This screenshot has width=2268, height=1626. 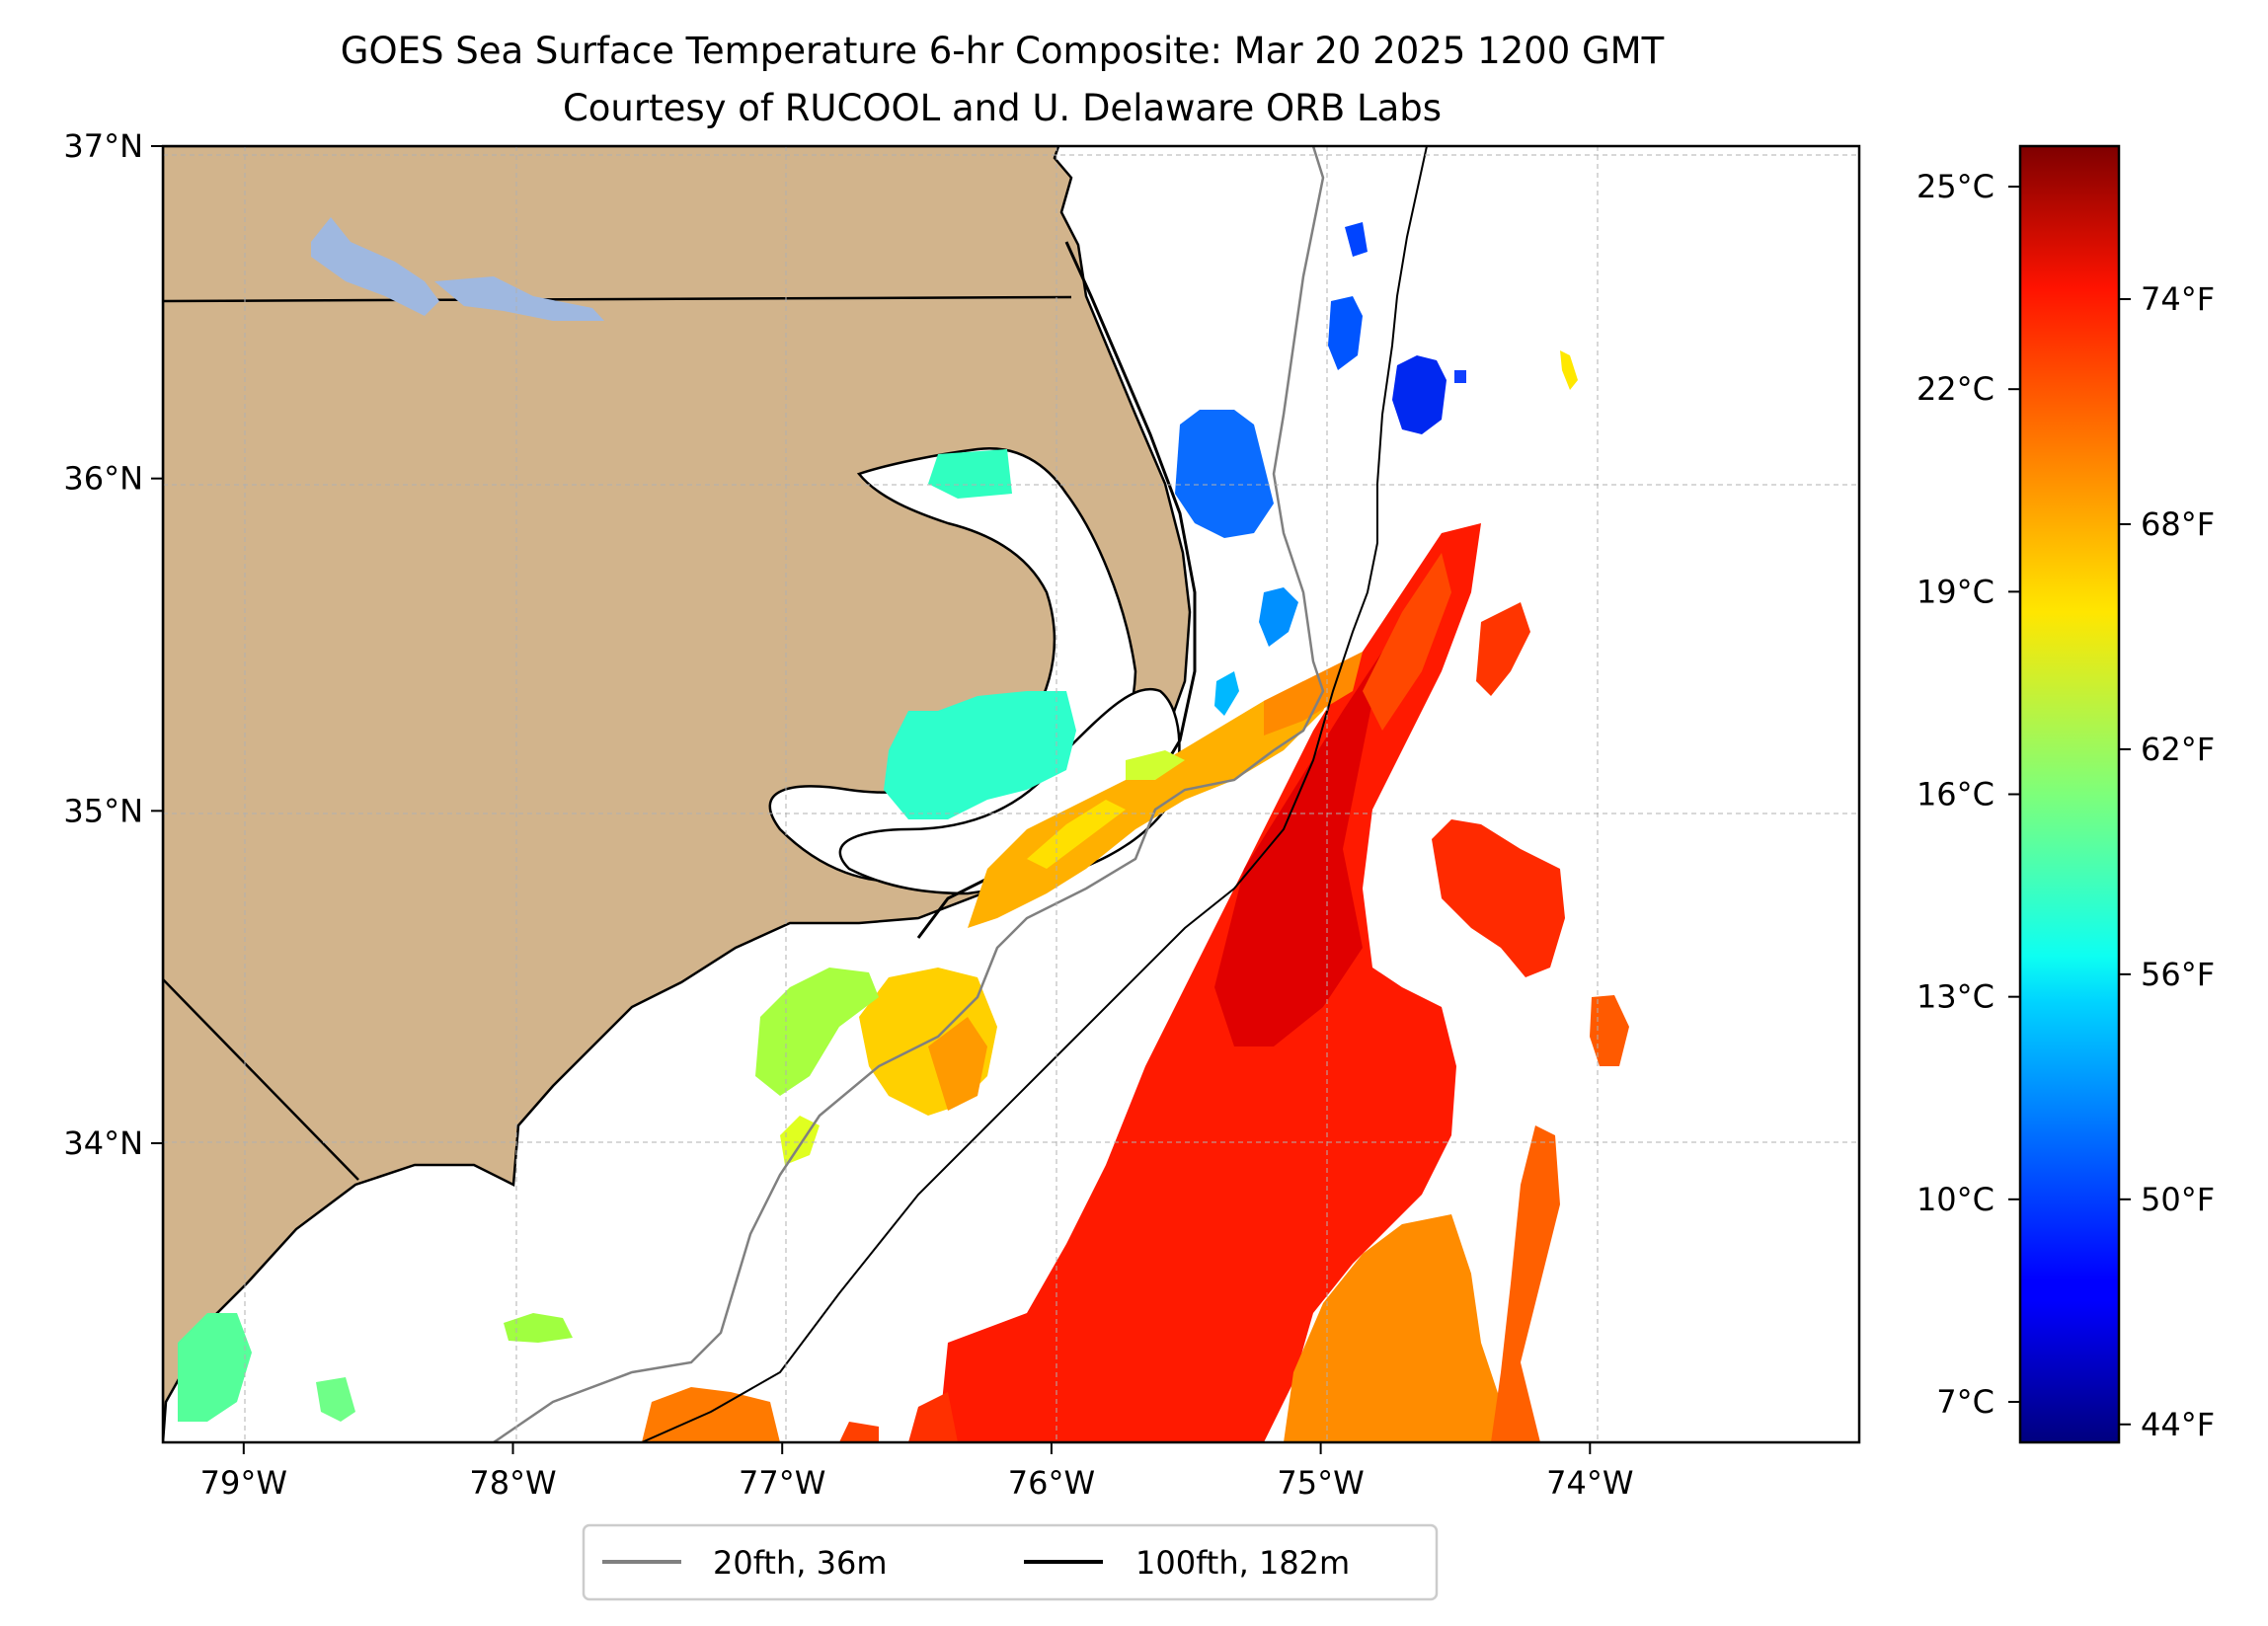 I want to click on legend: 20fth, 36m 100fth, 182m, so click(x=1010, y=1562).